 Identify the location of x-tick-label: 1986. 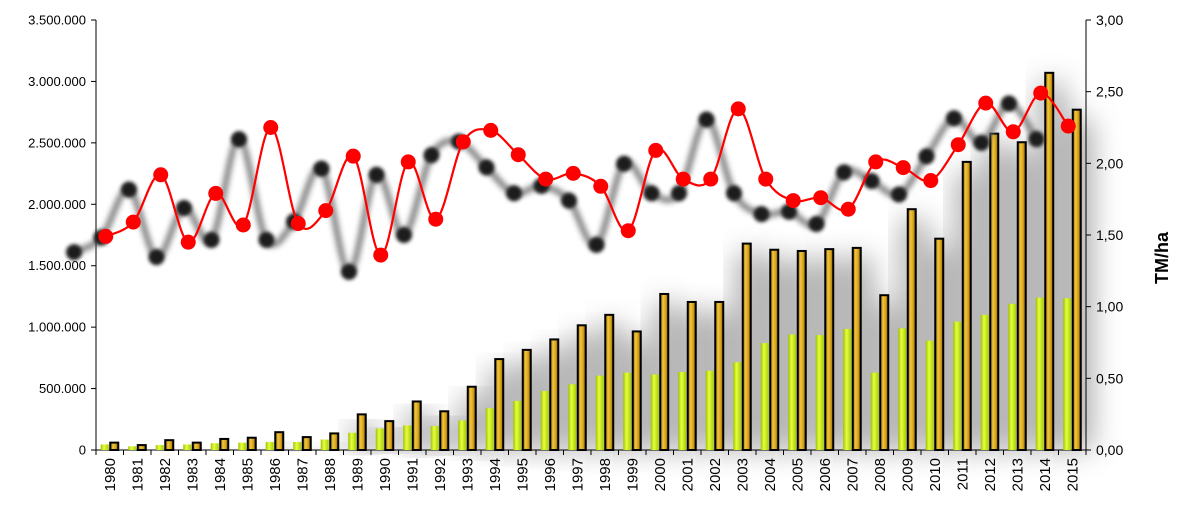
(275, 474).